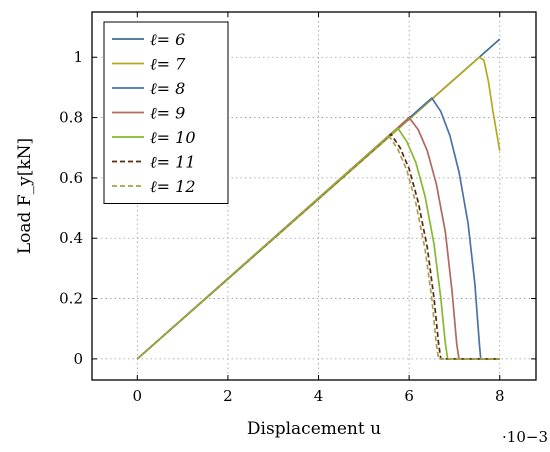 The height and width of the screenshot is (452, 550). What do you see at coordinates (167, 88) in the screenshot?
I see `legend-label: ℓ= 8` at bounding box center [167, 88].